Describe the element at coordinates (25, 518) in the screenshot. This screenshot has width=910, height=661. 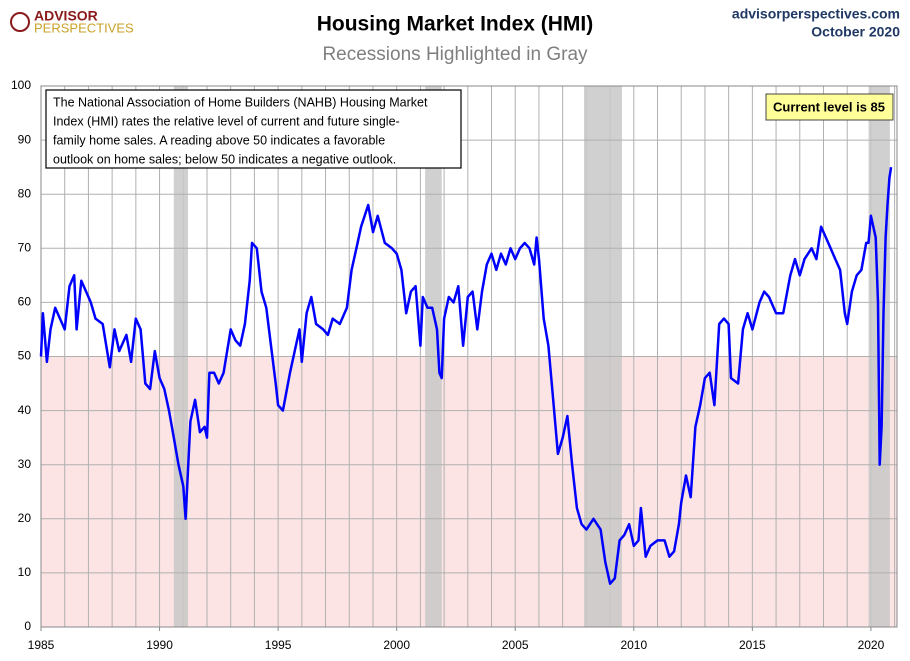
I see `y-tick-label: 20` at that location.